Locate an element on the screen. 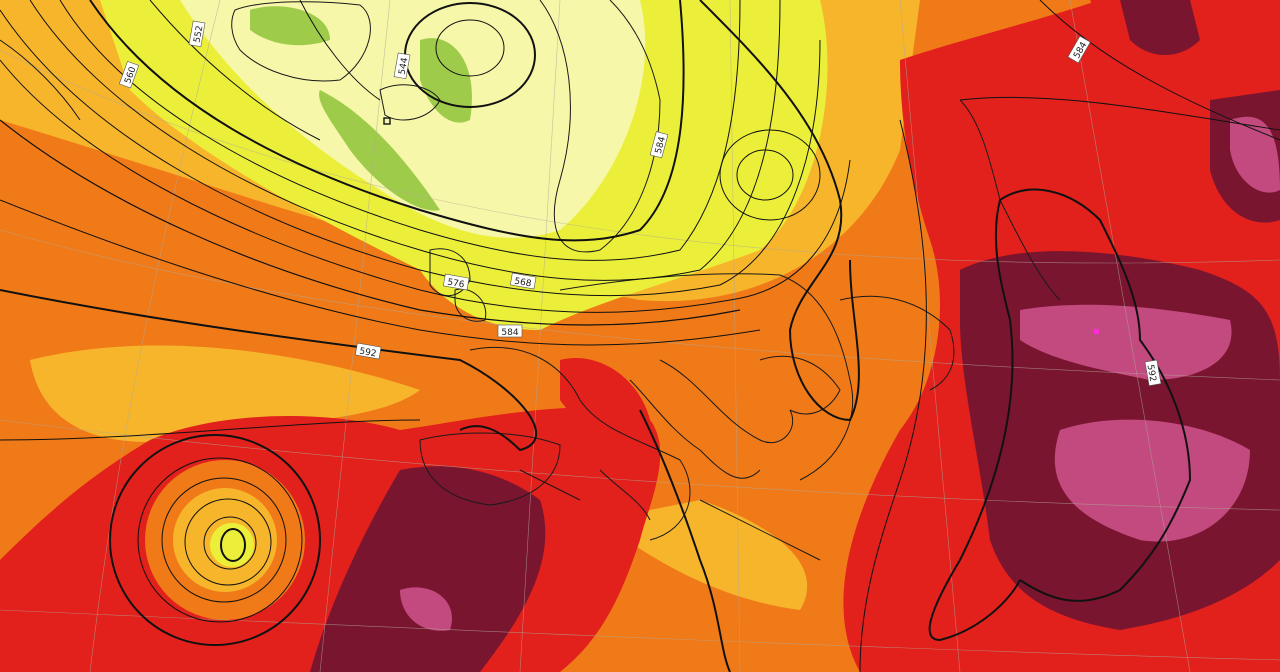 This screenshot has height=672, width=1280. svg-text: 568 is located at coordinates (522, 283).